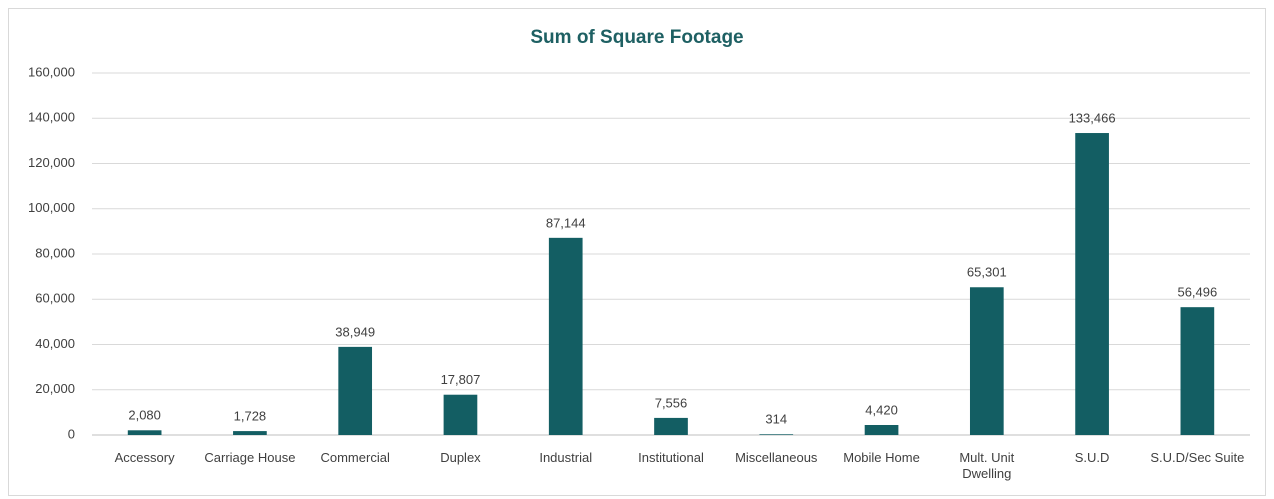 The image size is (1274, 499). I want to click on data-label: 133,466, so click(1092, 117).